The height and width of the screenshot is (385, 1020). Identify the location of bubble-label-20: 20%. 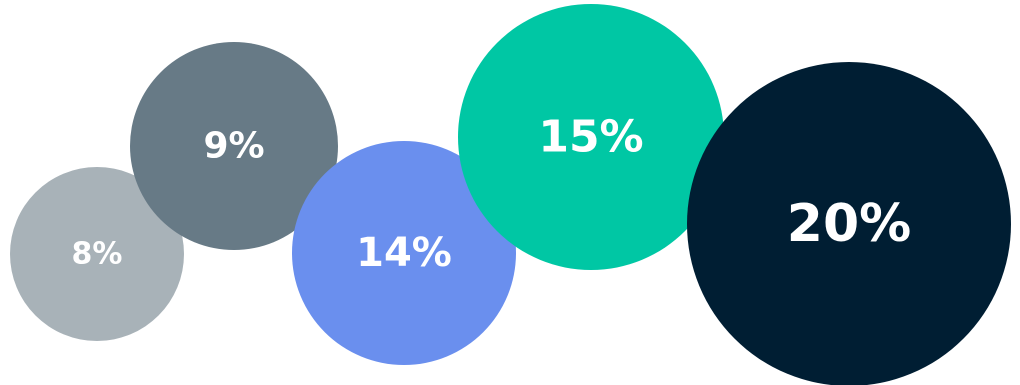
(849, 224).